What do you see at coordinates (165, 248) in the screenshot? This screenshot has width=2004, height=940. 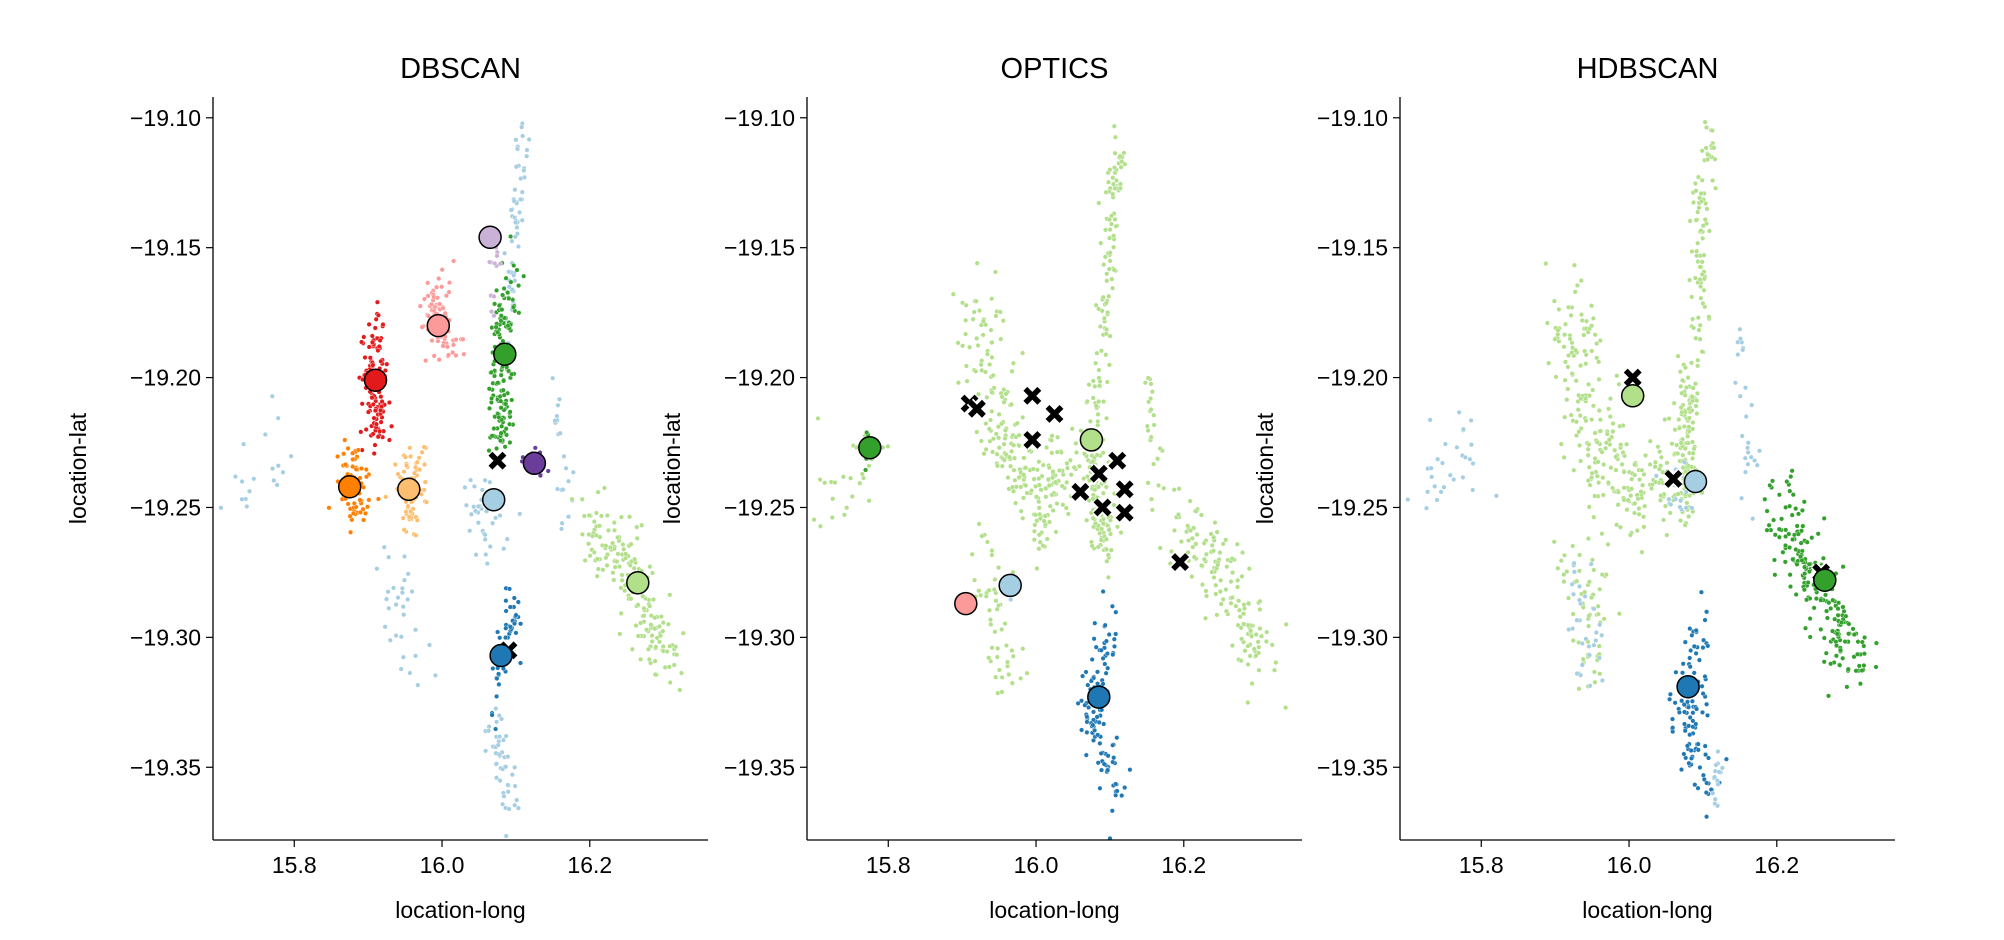 I see `y-tick-label: −19.15` at bounding box center [165, 248].